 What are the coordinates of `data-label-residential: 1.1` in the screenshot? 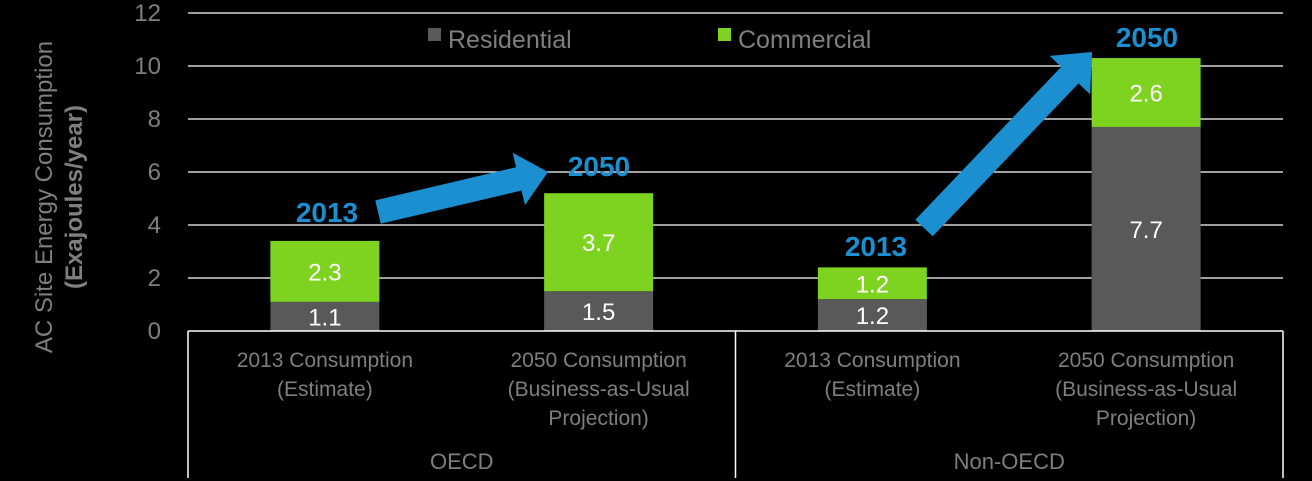 It's located at (324, 317).